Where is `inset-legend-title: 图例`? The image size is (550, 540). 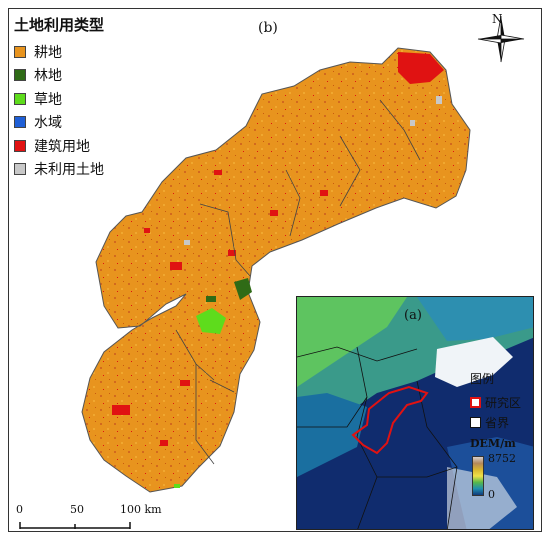
inset-legend-title: 图例 is located at coordinates (482, 379).